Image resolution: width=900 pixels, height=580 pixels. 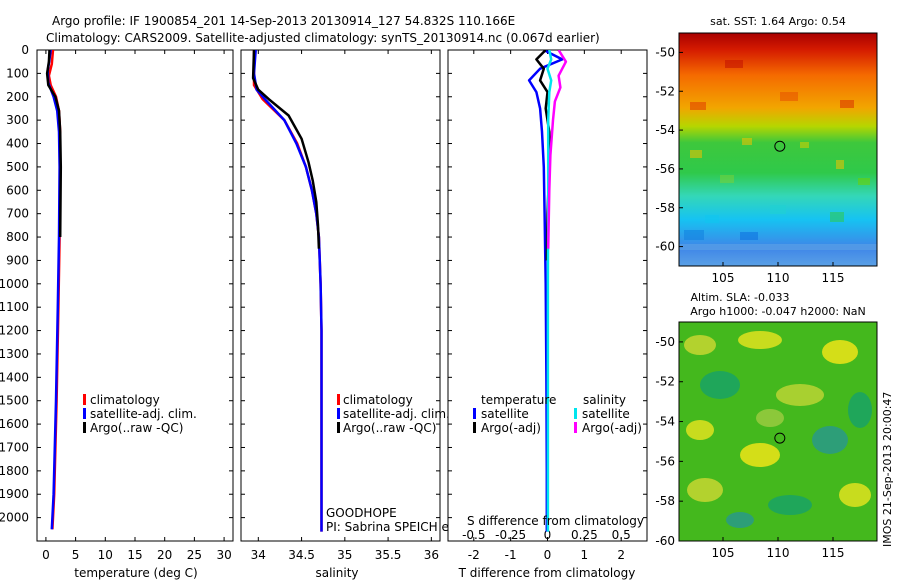 What do you see at coordinates (511, 555) in the screenshot?
I see `x-tick-label: -1` at bounding box center [511, 555].